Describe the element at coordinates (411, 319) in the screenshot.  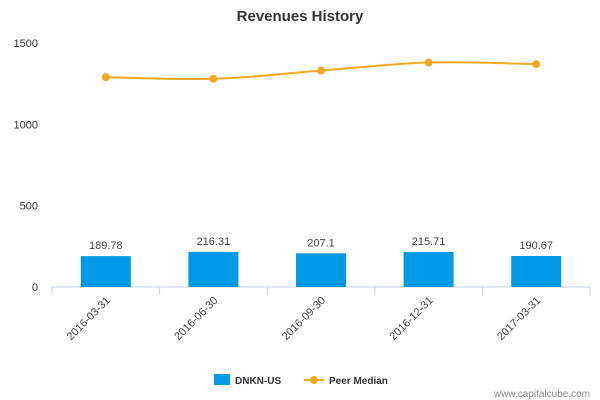
I see `x-tick-label: 2016-12-31` at that location.